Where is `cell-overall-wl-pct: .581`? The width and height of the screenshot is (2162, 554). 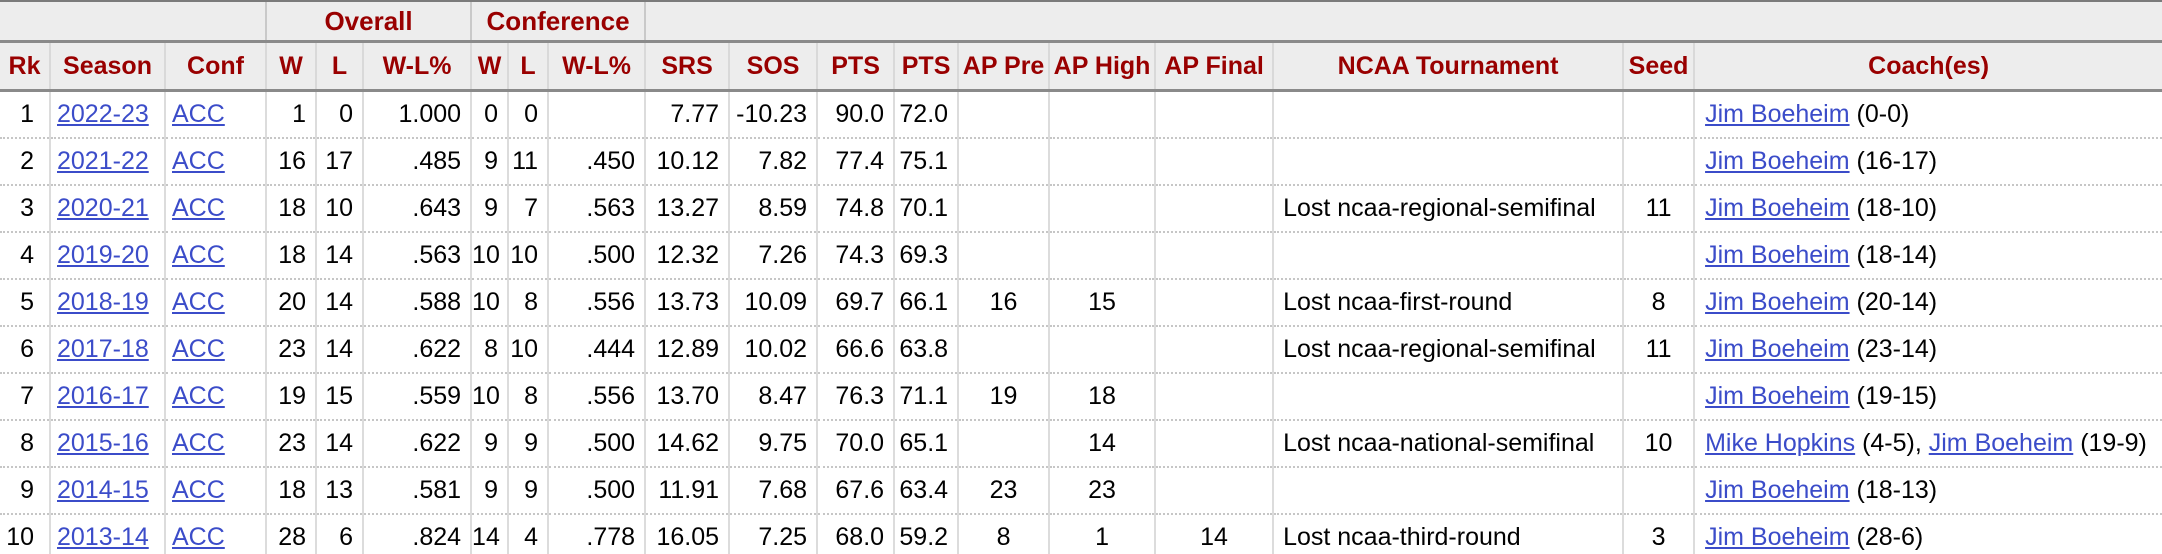
cell-overall-wl-pct: .581 is located at coordinates (418, 490).